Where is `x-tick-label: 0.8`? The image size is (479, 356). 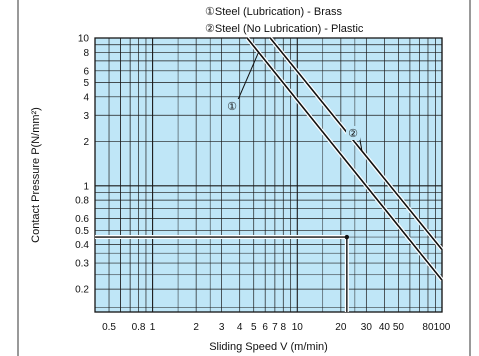
x-tick-label: 0.8 is located at coordinates (139, 327).